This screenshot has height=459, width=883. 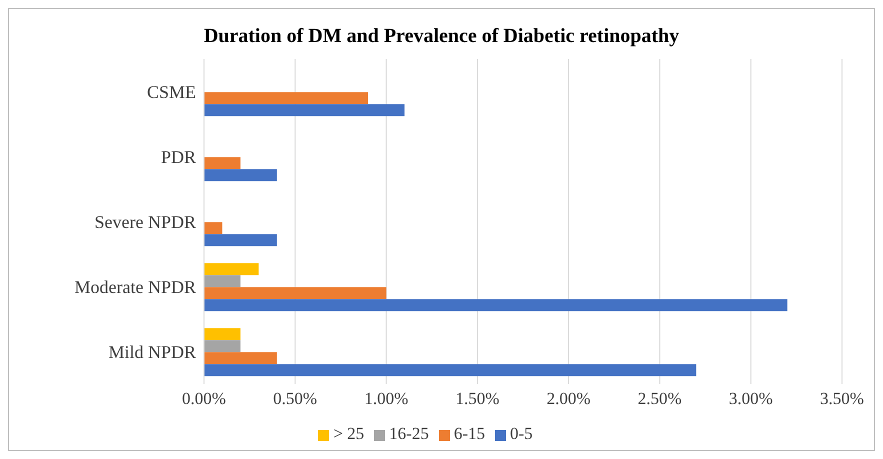 What do you see at coordinates (660, 398) in the screenshot?
I see `x-tick-label: 2.50%` at bounding box center [660, 398].